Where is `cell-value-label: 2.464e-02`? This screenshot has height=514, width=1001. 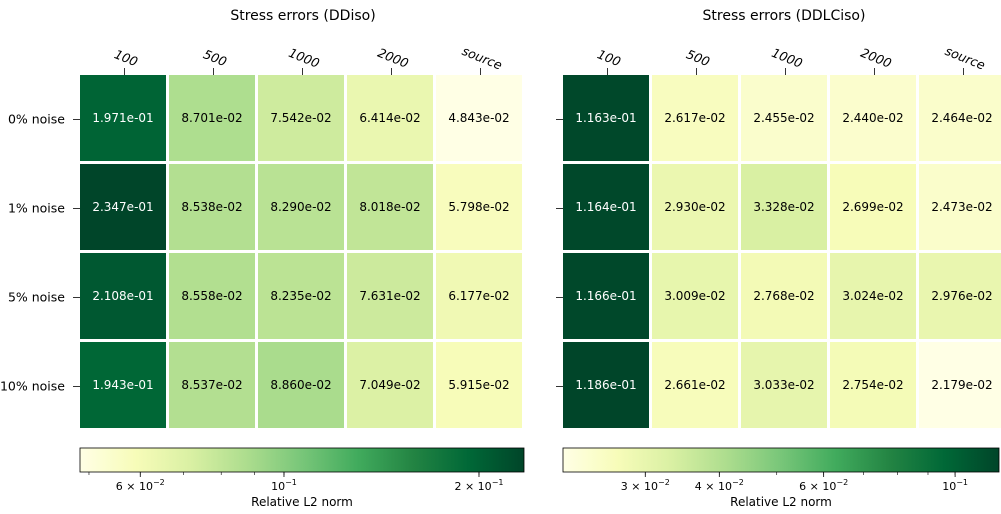 cell-value-label: 2.464e-02 is located at coordinates (961, 118).